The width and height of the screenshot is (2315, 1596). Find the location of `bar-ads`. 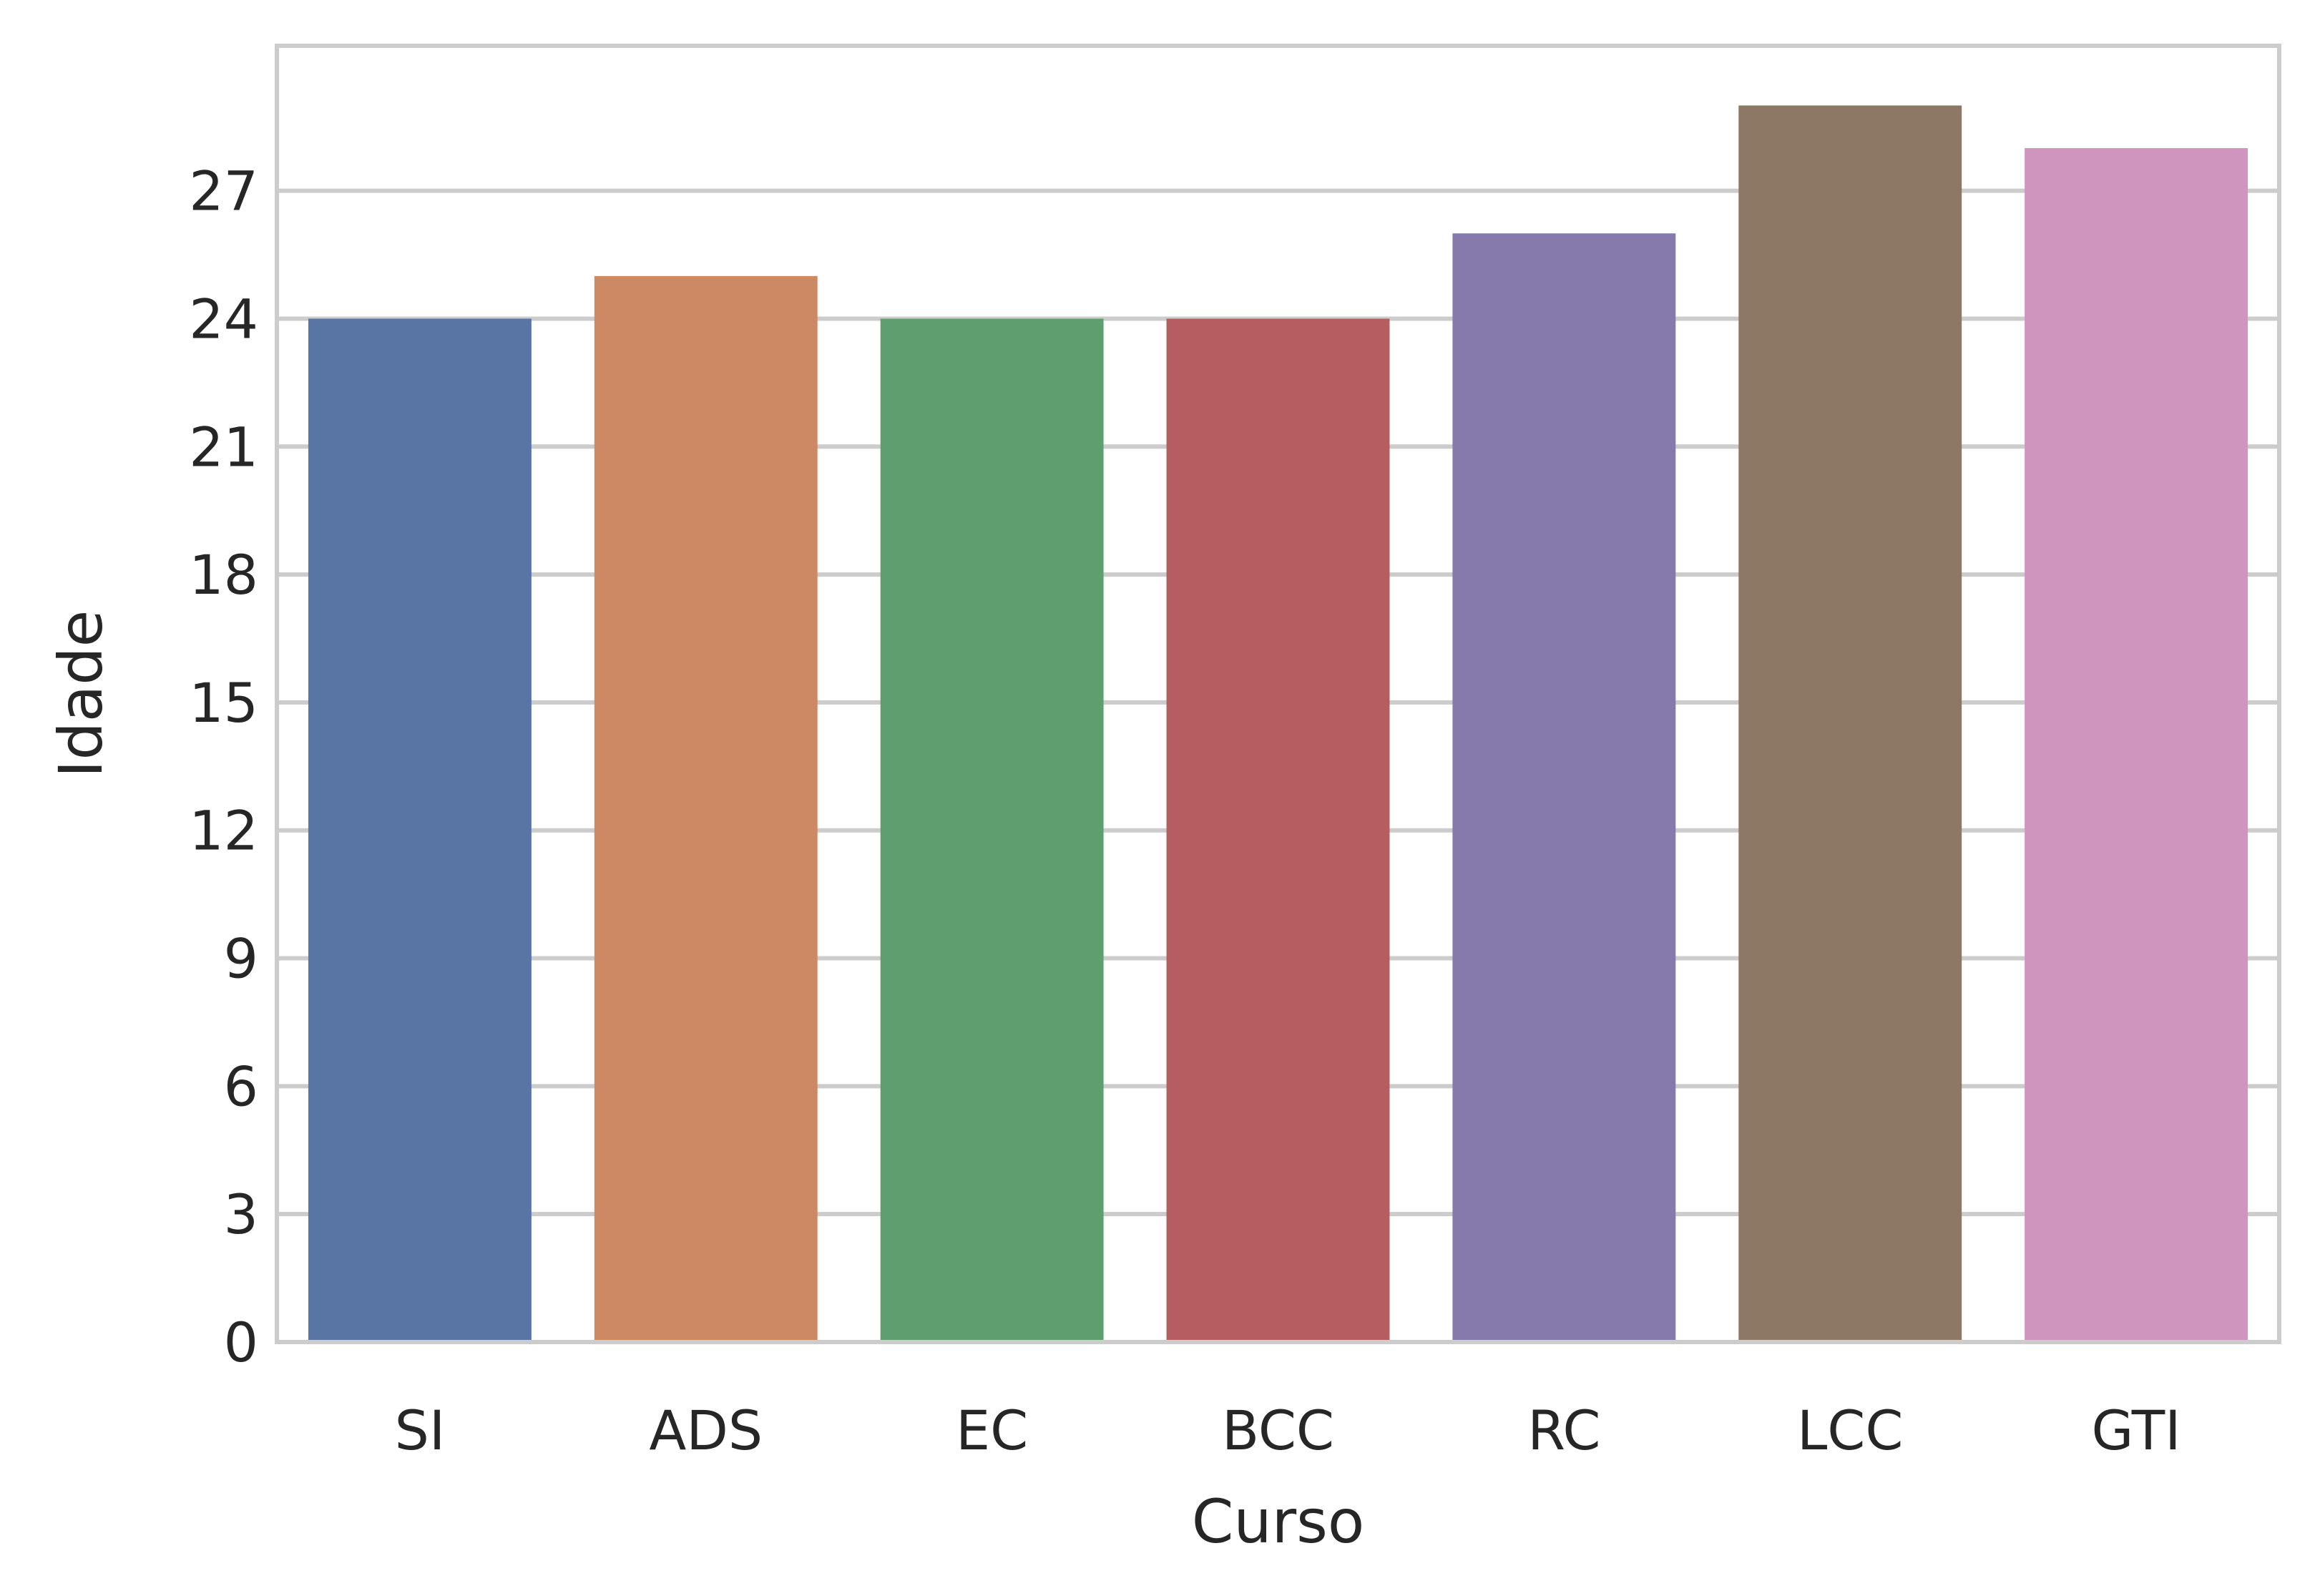

bar-ads is located at coordinates (706, 808).